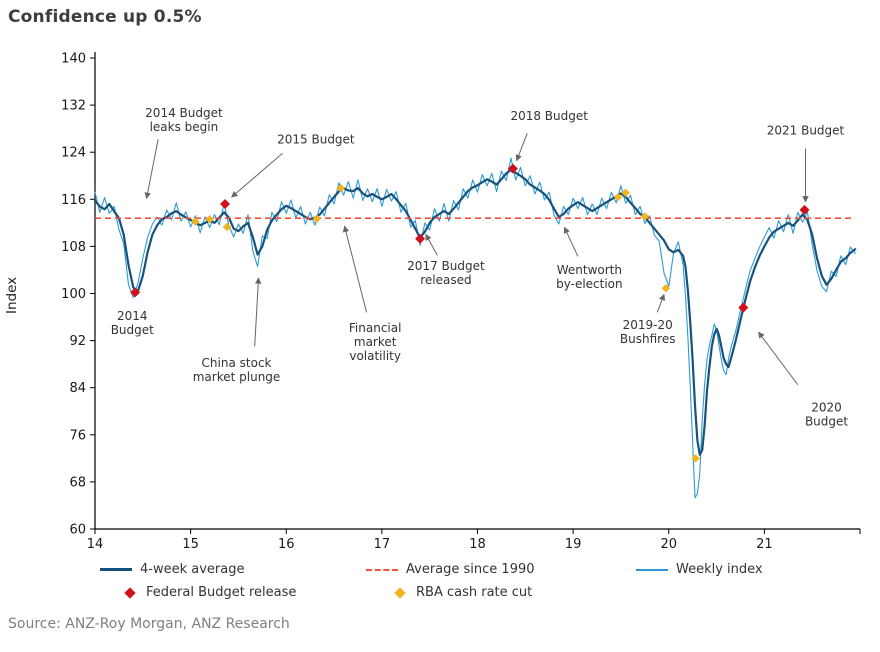 Image resolution: width=880 pixels, height=652 pixels. What do you see at coordinates (12, 295) in the screenshot?
I see `y-axis-label: Index` at bounding box center [12, 295].